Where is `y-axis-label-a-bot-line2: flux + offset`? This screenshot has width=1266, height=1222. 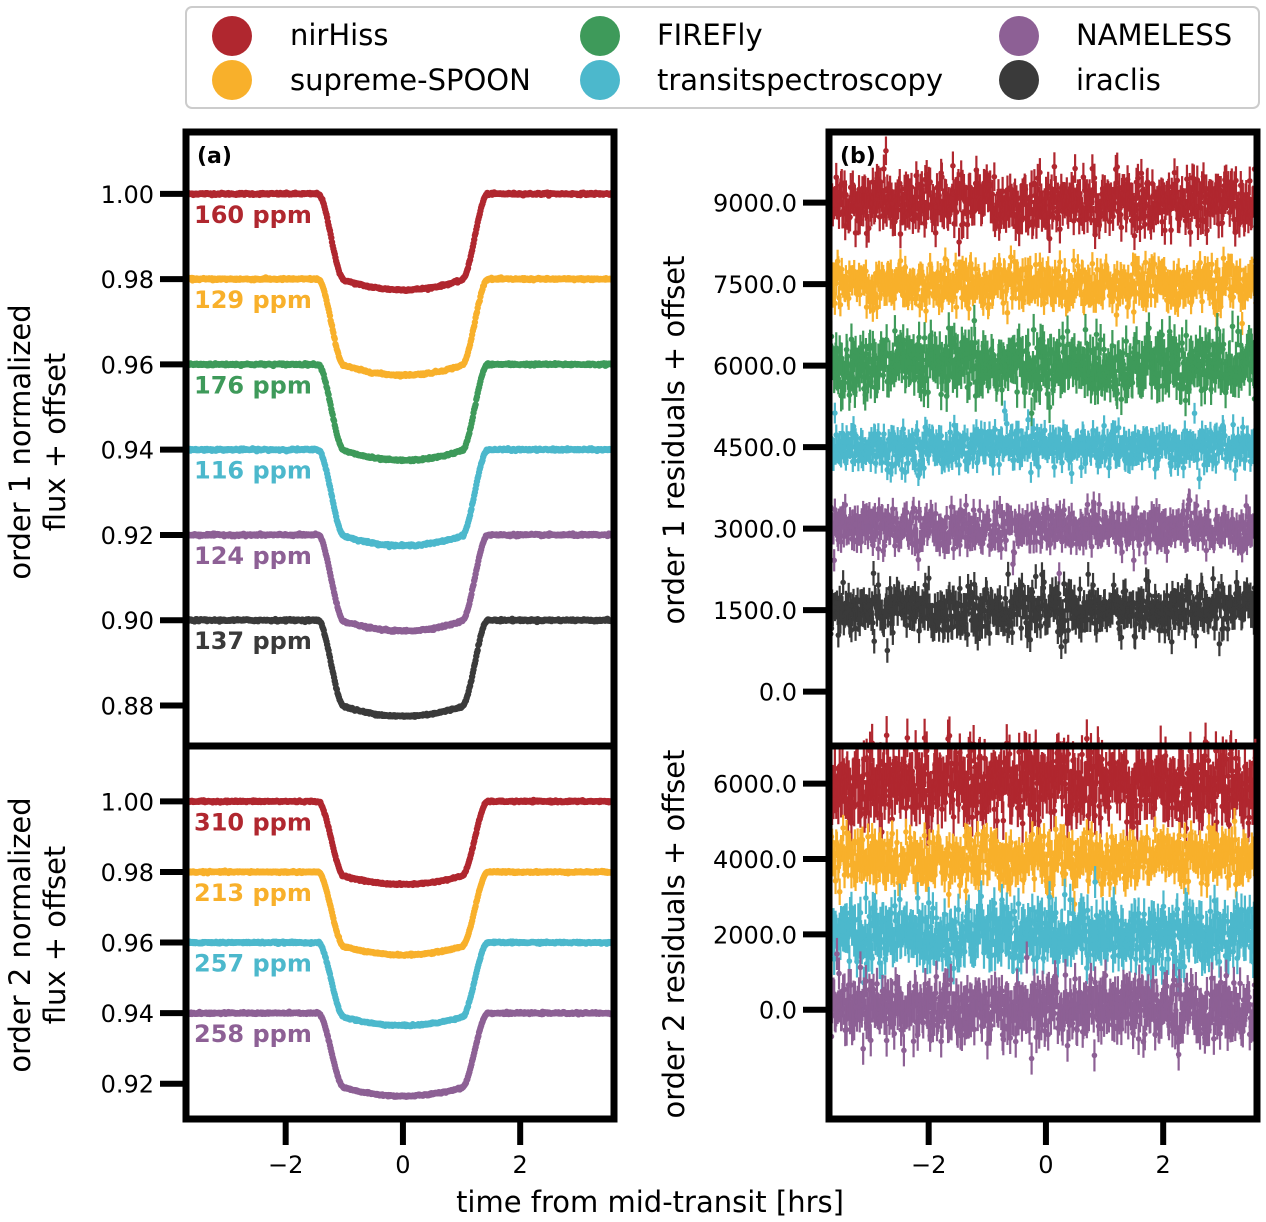 y-axis-label-a-bot-line2: flux + offset is located at coordinates (55, 935).